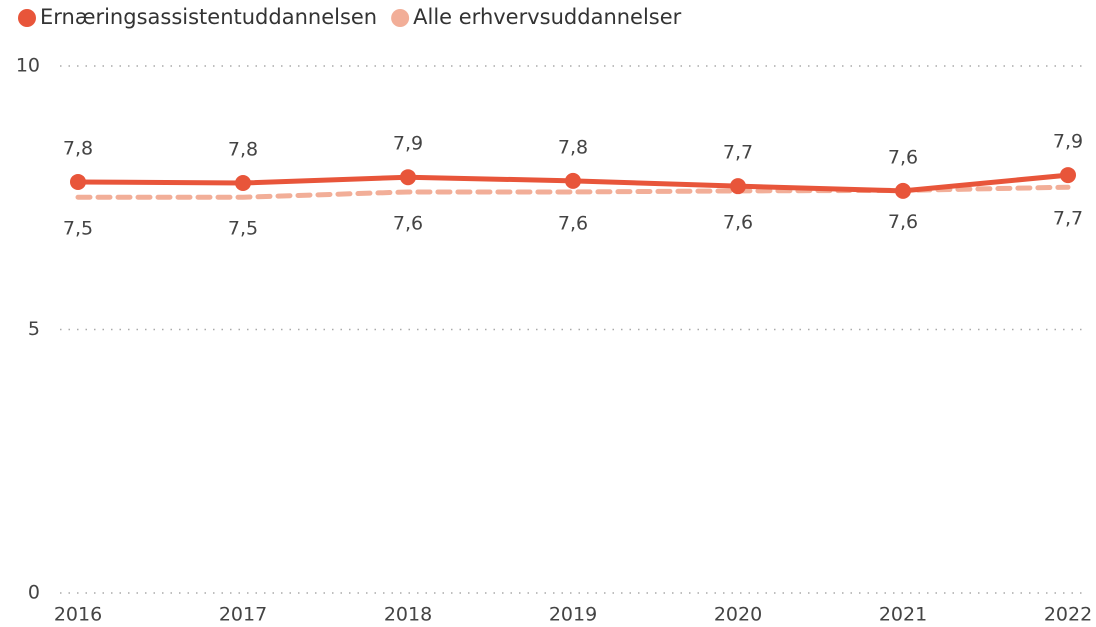 The width and height of the screenshot is (1096, 627). I want to click on x-tick-label: 2019, so click(573, 615).